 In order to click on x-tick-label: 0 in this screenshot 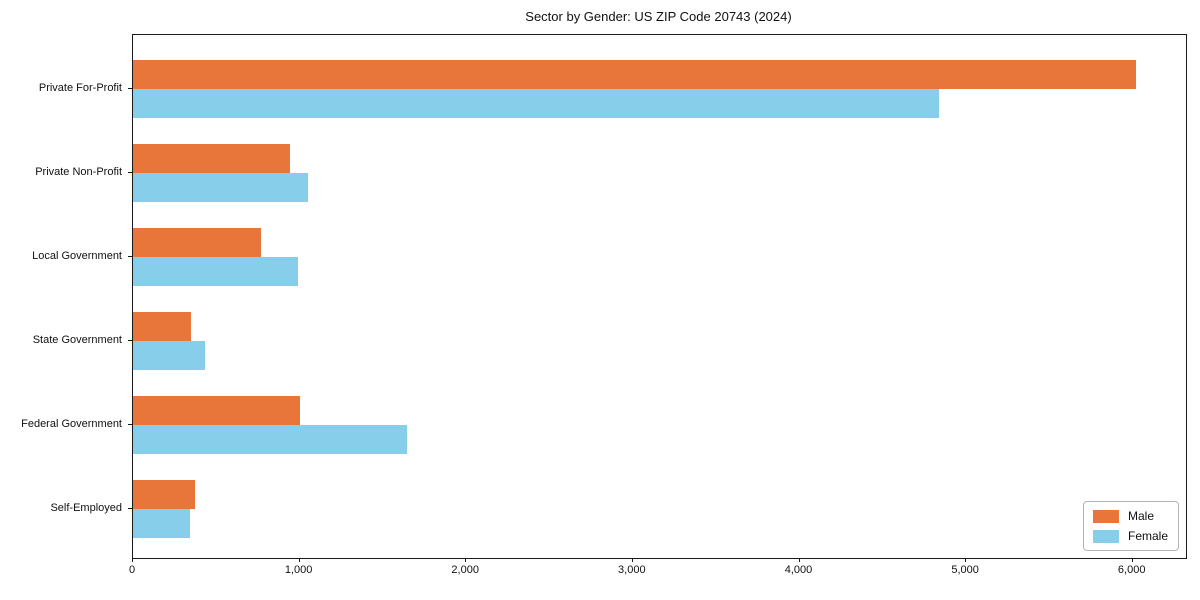, I will do `click(132, 570)`.